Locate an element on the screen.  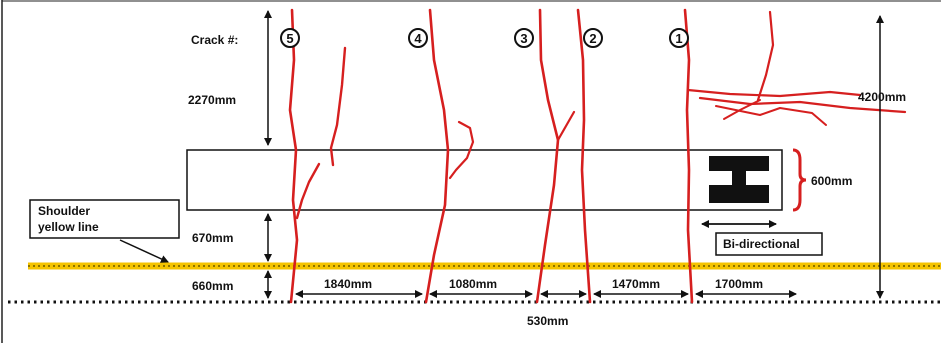
crack-1-network-c is located at coordinates (771, 115).